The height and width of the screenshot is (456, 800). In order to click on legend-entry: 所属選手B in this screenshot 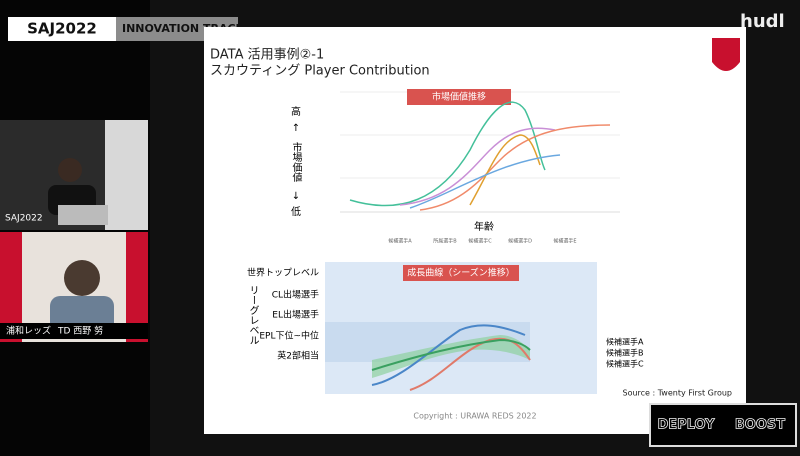, I will do `click(445, 241)`.